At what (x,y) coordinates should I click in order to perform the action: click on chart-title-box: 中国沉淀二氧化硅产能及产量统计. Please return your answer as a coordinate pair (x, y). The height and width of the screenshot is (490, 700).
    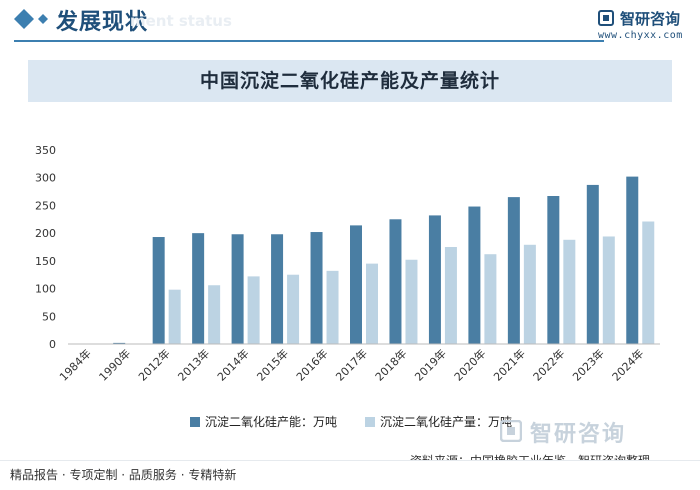
    Looking at the image, I should click on (350, 81).